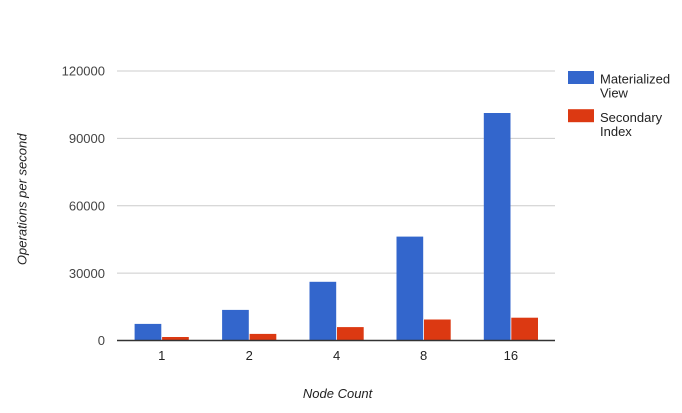  Describe the element at coordinates (614, 93) in the screenshot. I see `svg-text: View` at that location.